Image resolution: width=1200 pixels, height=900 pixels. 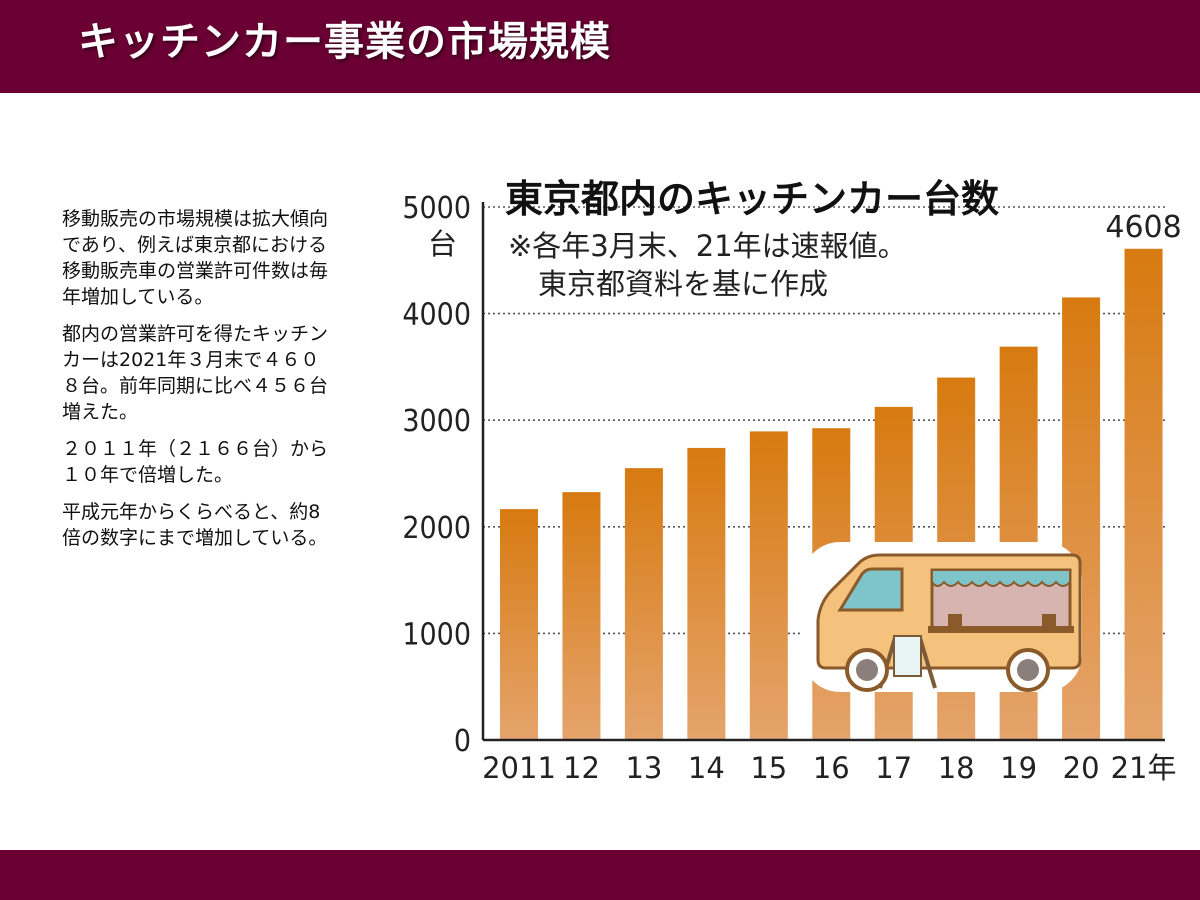 What do you see at coordinates (442, 244) in the screenshot?
I see `y-axis-unit: 台` at bounding box center [442, 244].